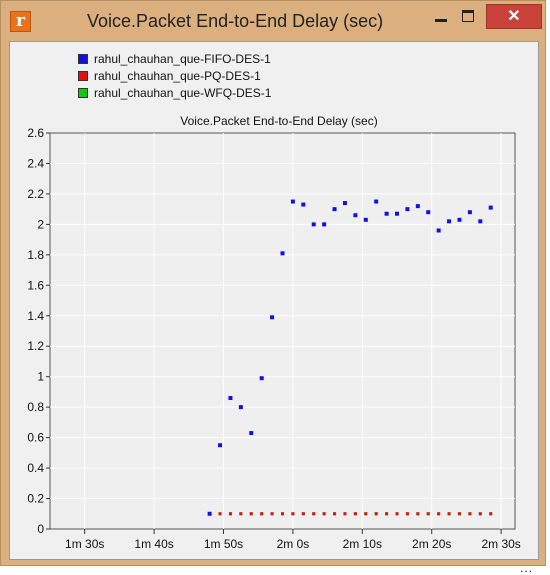 This screenshot has width=550, height=575. I want to click on legend-label-fifo: rahul_chauhan_que-FIFO-DES-1, so click(182, 59).